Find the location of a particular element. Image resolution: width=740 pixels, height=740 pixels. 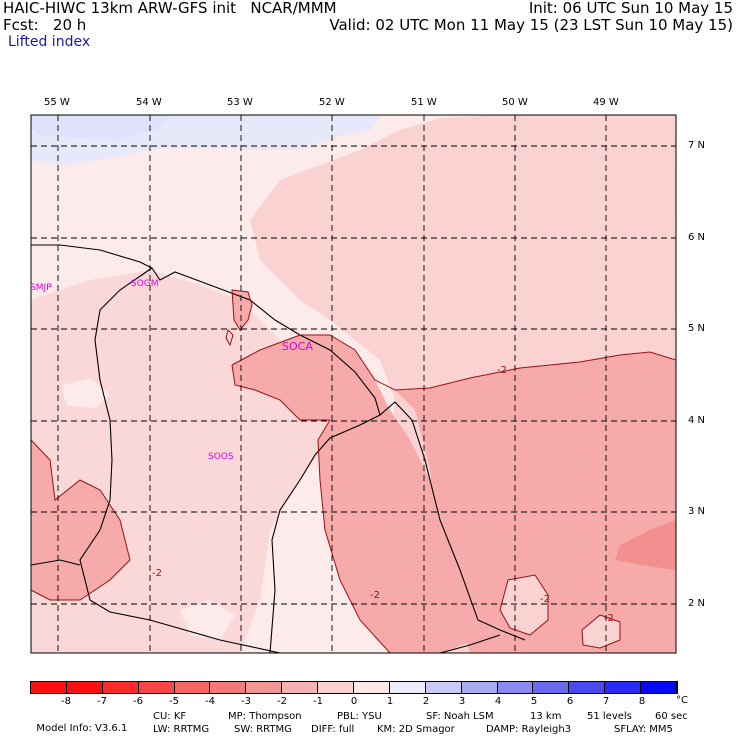

info-diffusion: DIFF: full is located at coordinates (333, 729).